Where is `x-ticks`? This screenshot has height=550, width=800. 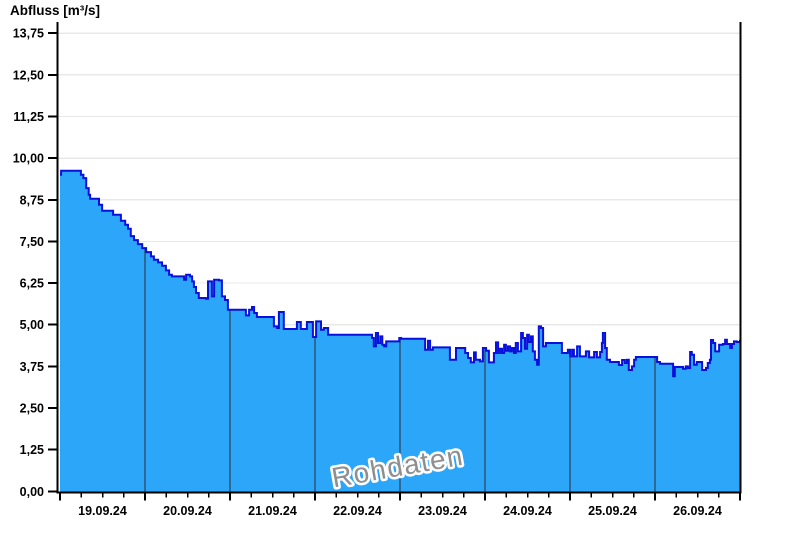
x-ticks is located at coordinates (400, 497).